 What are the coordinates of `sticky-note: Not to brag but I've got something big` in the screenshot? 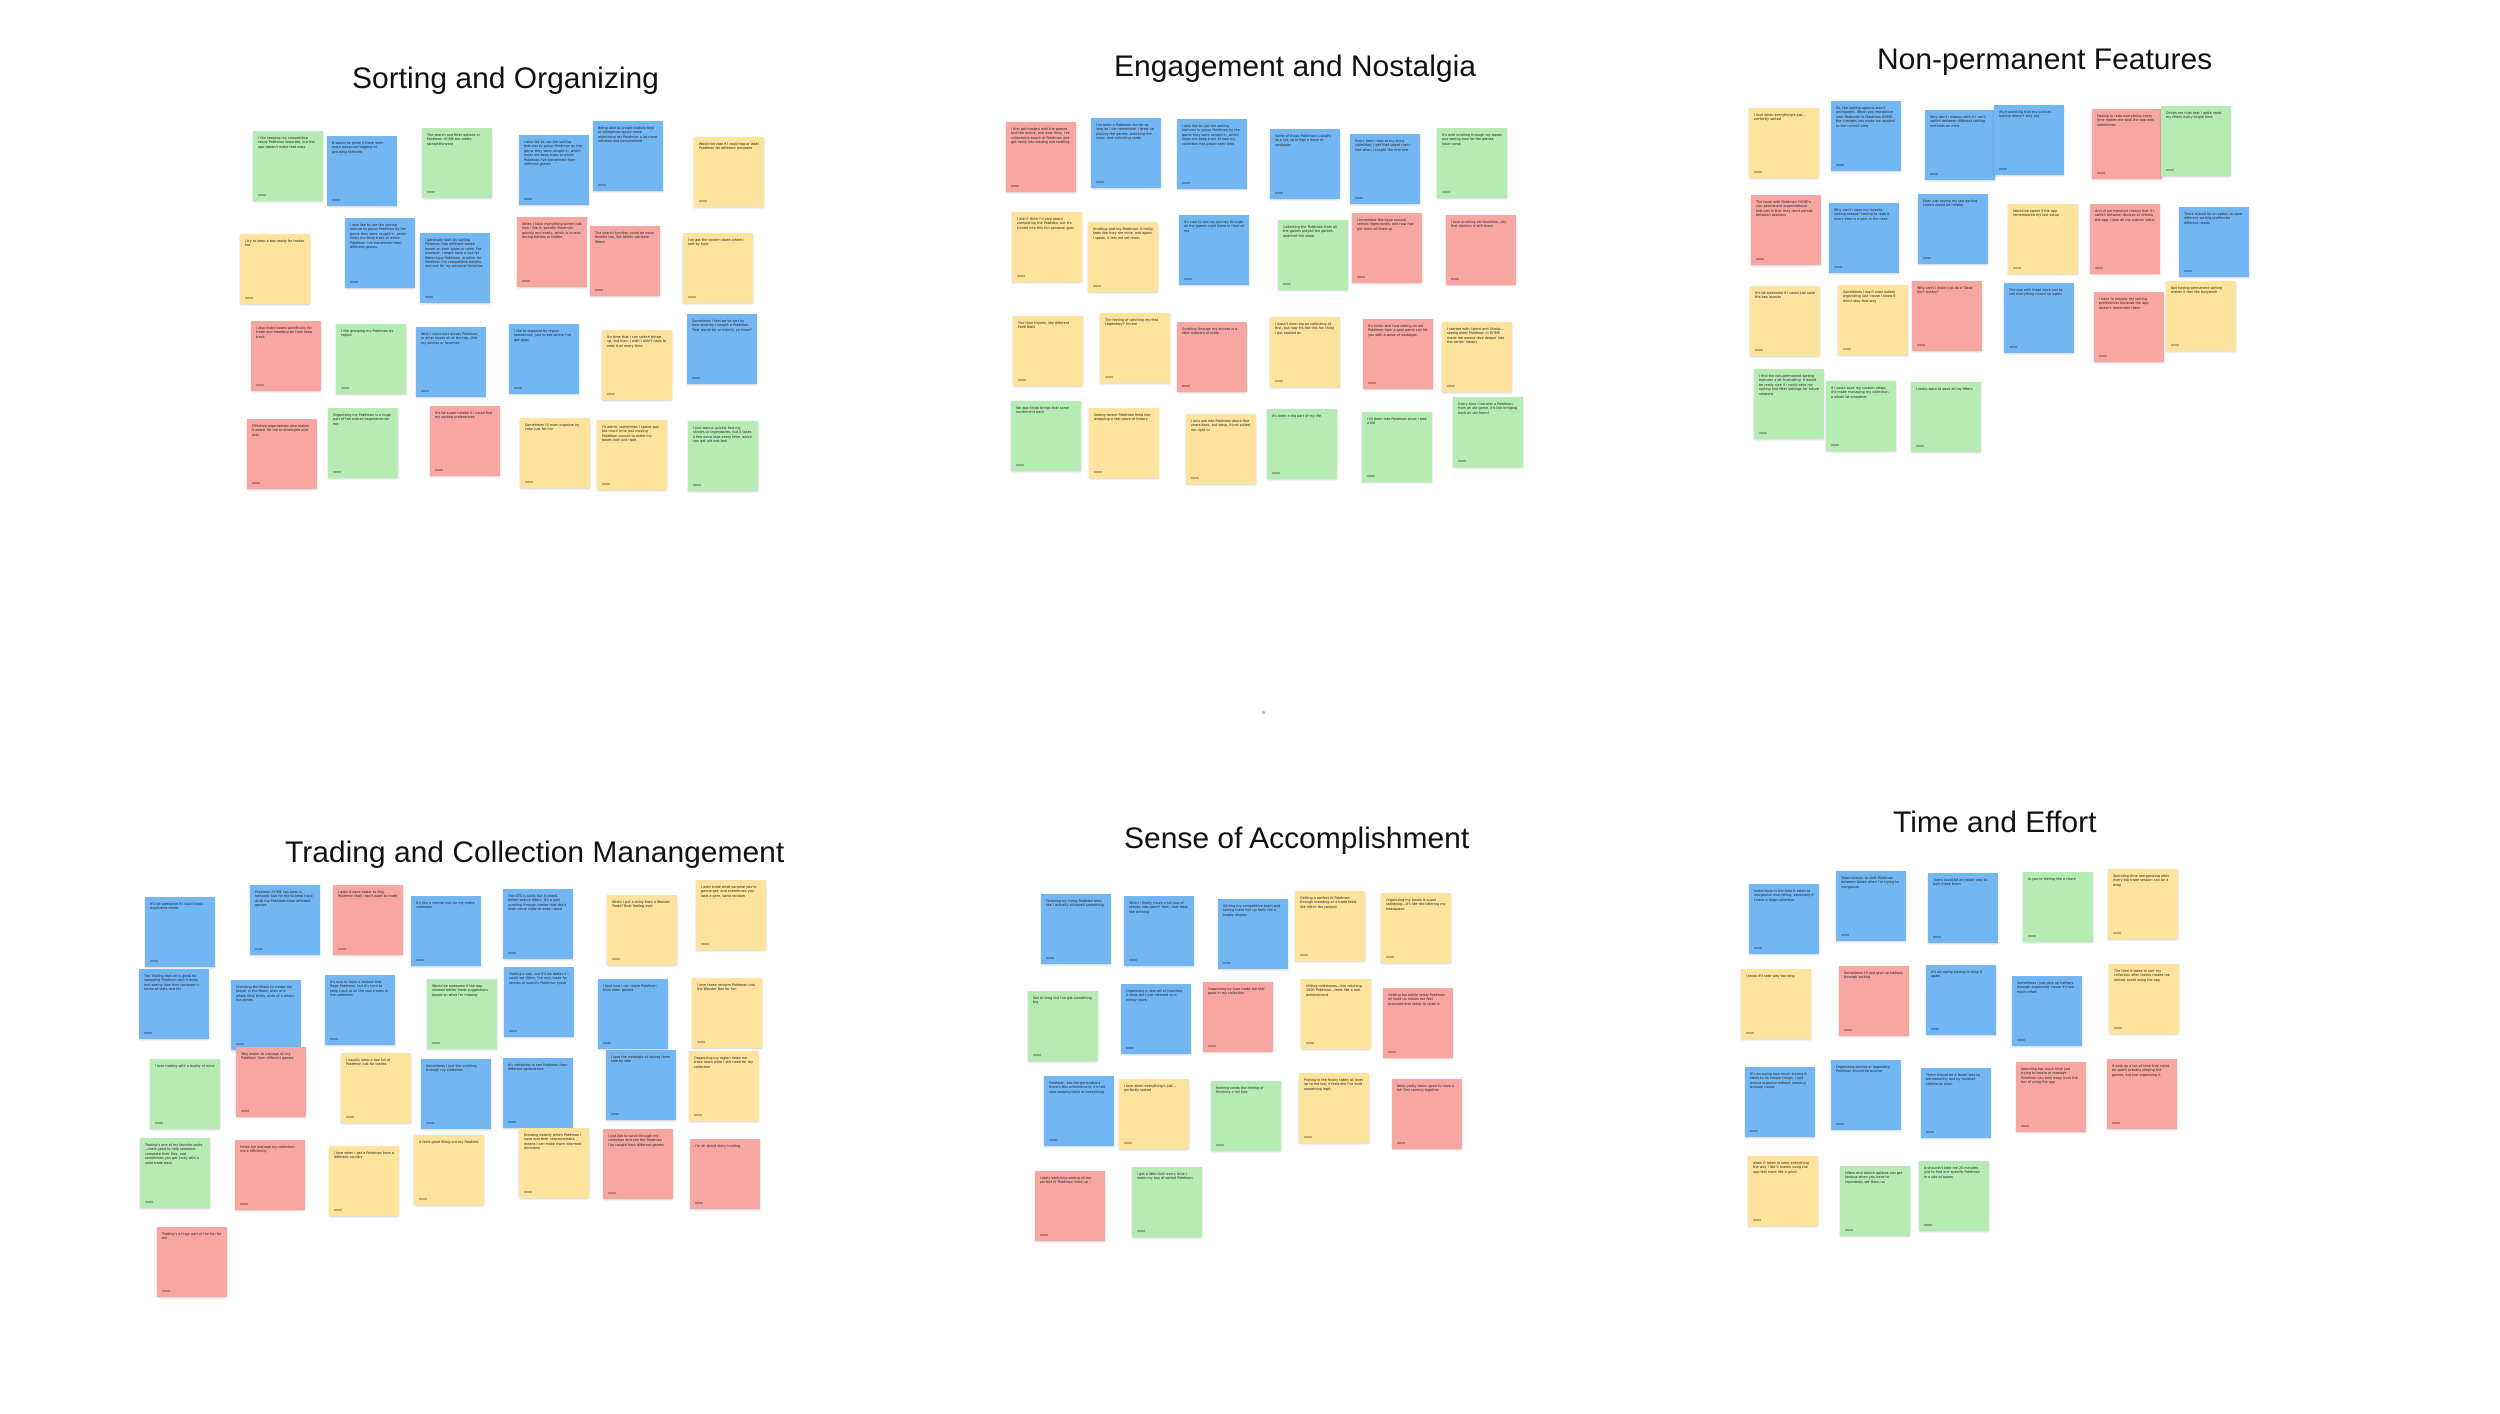 It's located at (1063, 1026).